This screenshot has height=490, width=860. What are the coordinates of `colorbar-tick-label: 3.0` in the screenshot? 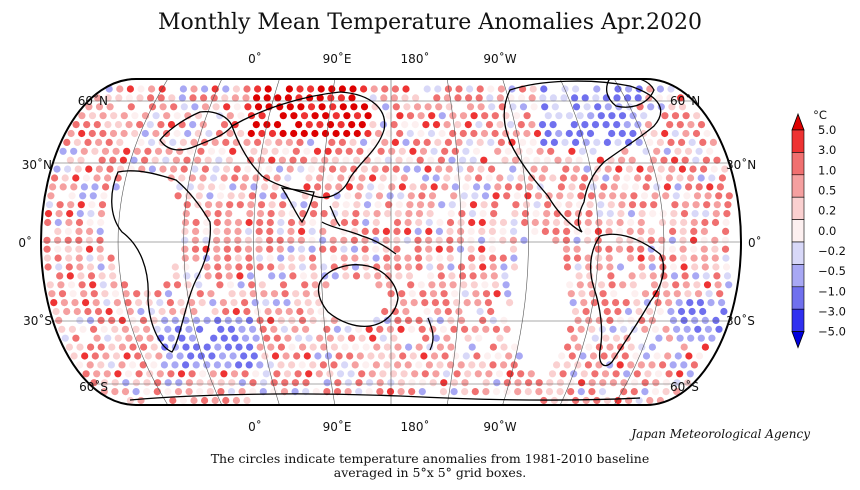 It's located at (827, 150).